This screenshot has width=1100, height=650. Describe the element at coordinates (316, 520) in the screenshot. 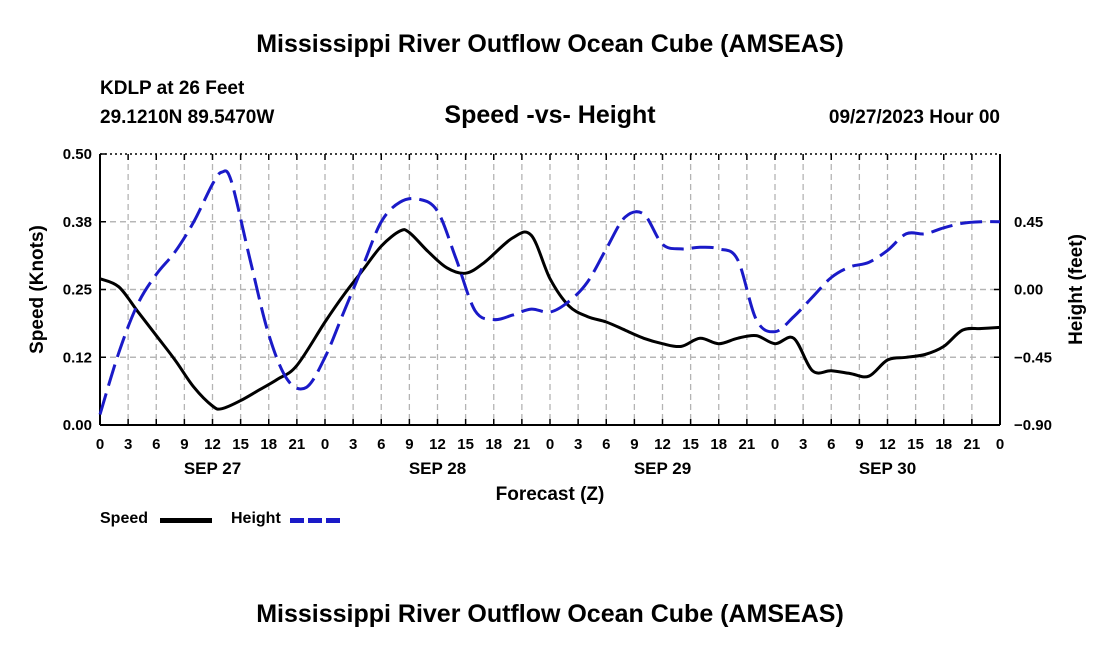

I see `legend-height-swatch` at that location.